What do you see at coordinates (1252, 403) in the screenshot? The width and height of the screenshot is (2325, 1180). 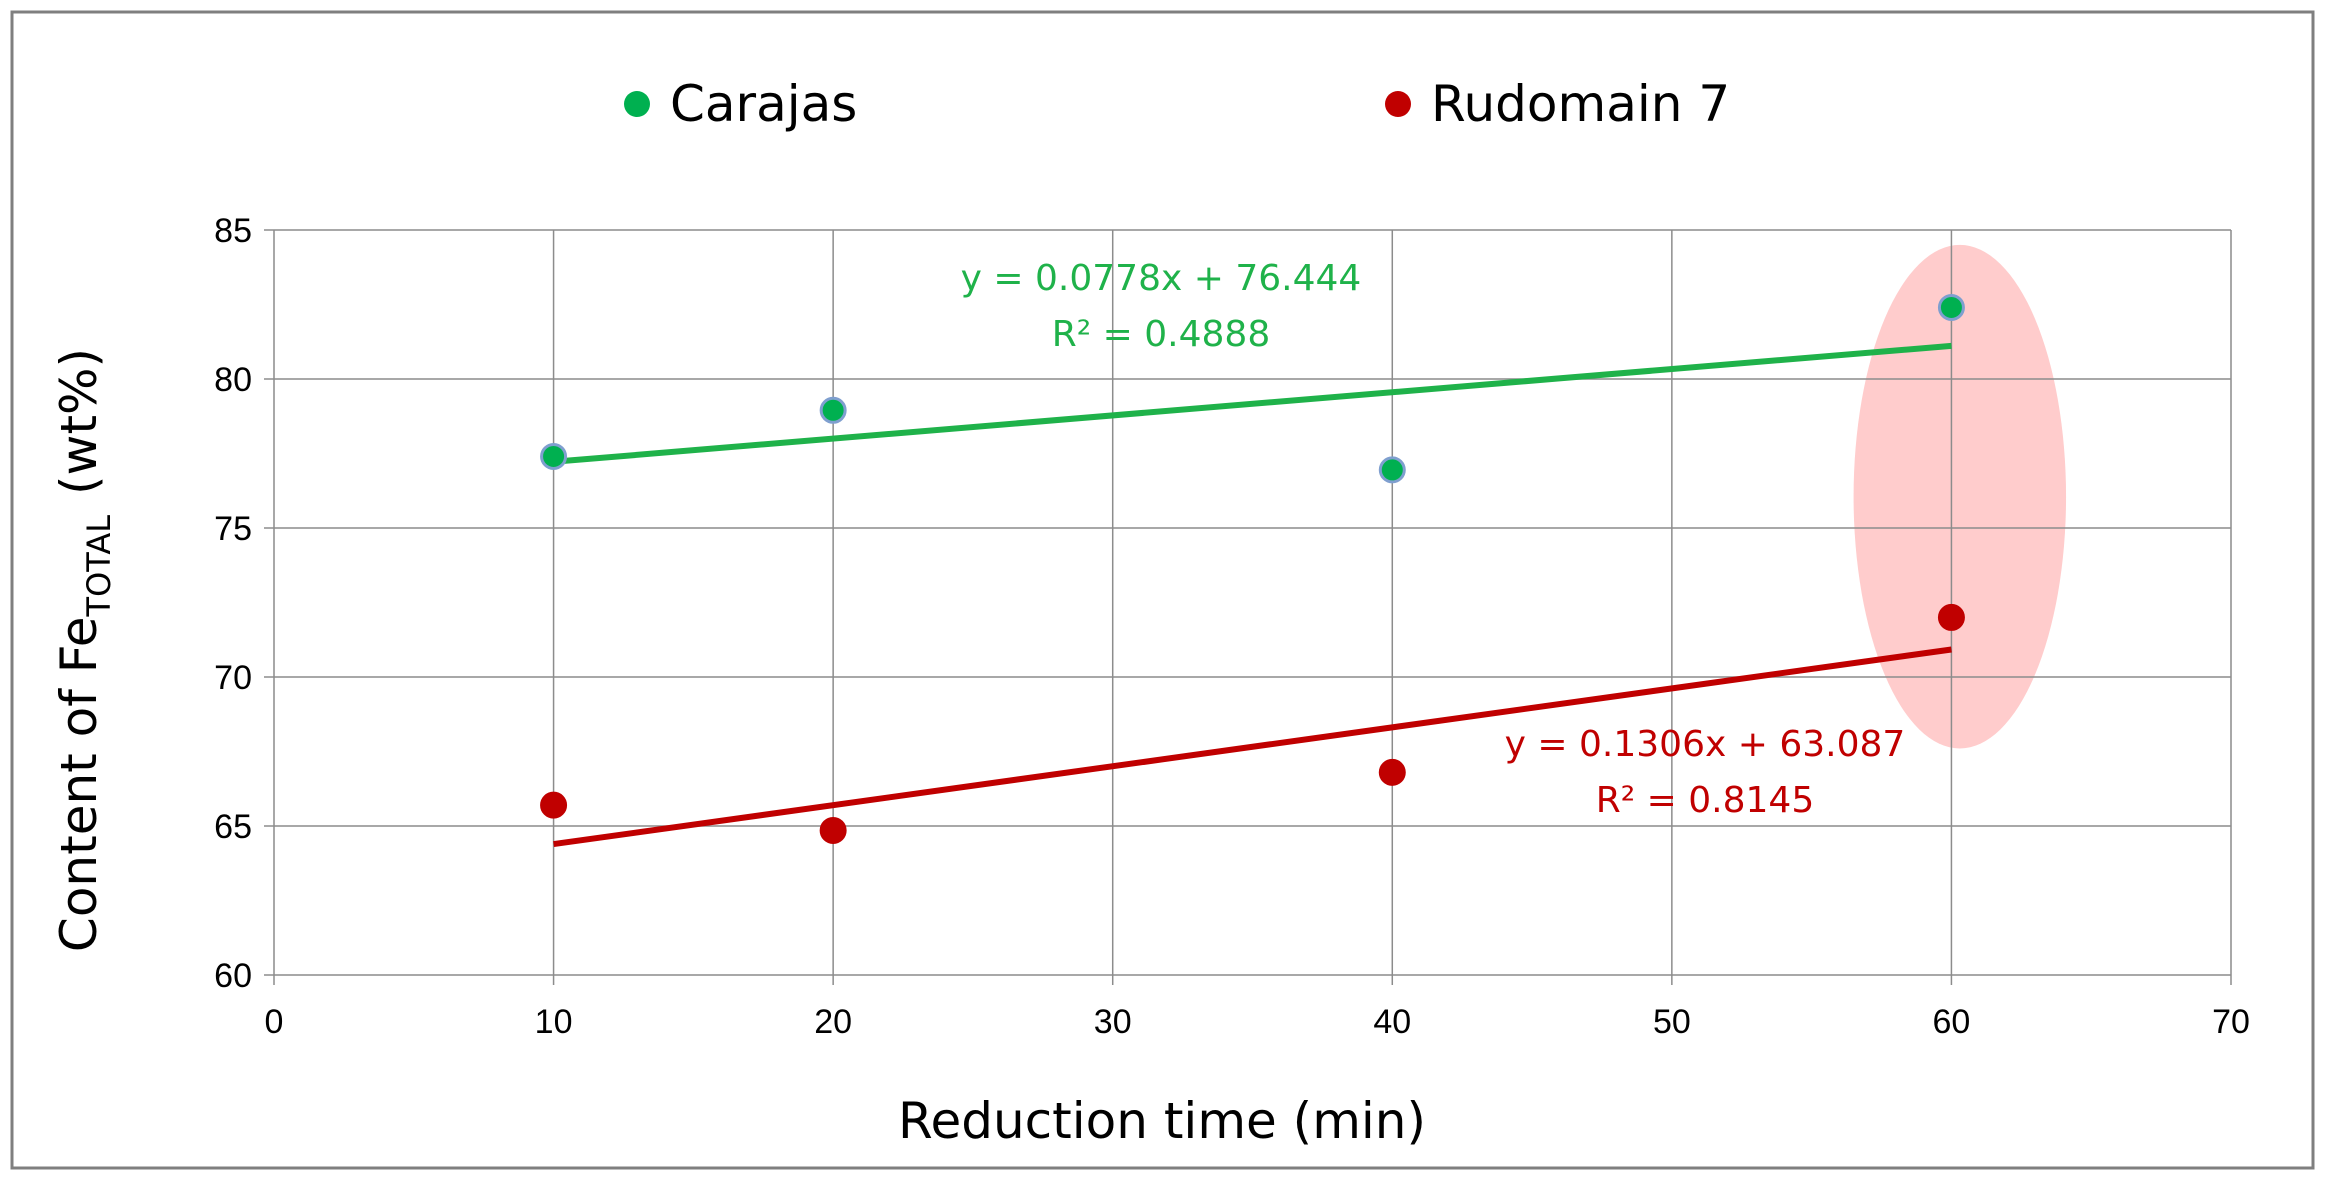 I see `trendline-carajas` at bounding box center [1252, 403].